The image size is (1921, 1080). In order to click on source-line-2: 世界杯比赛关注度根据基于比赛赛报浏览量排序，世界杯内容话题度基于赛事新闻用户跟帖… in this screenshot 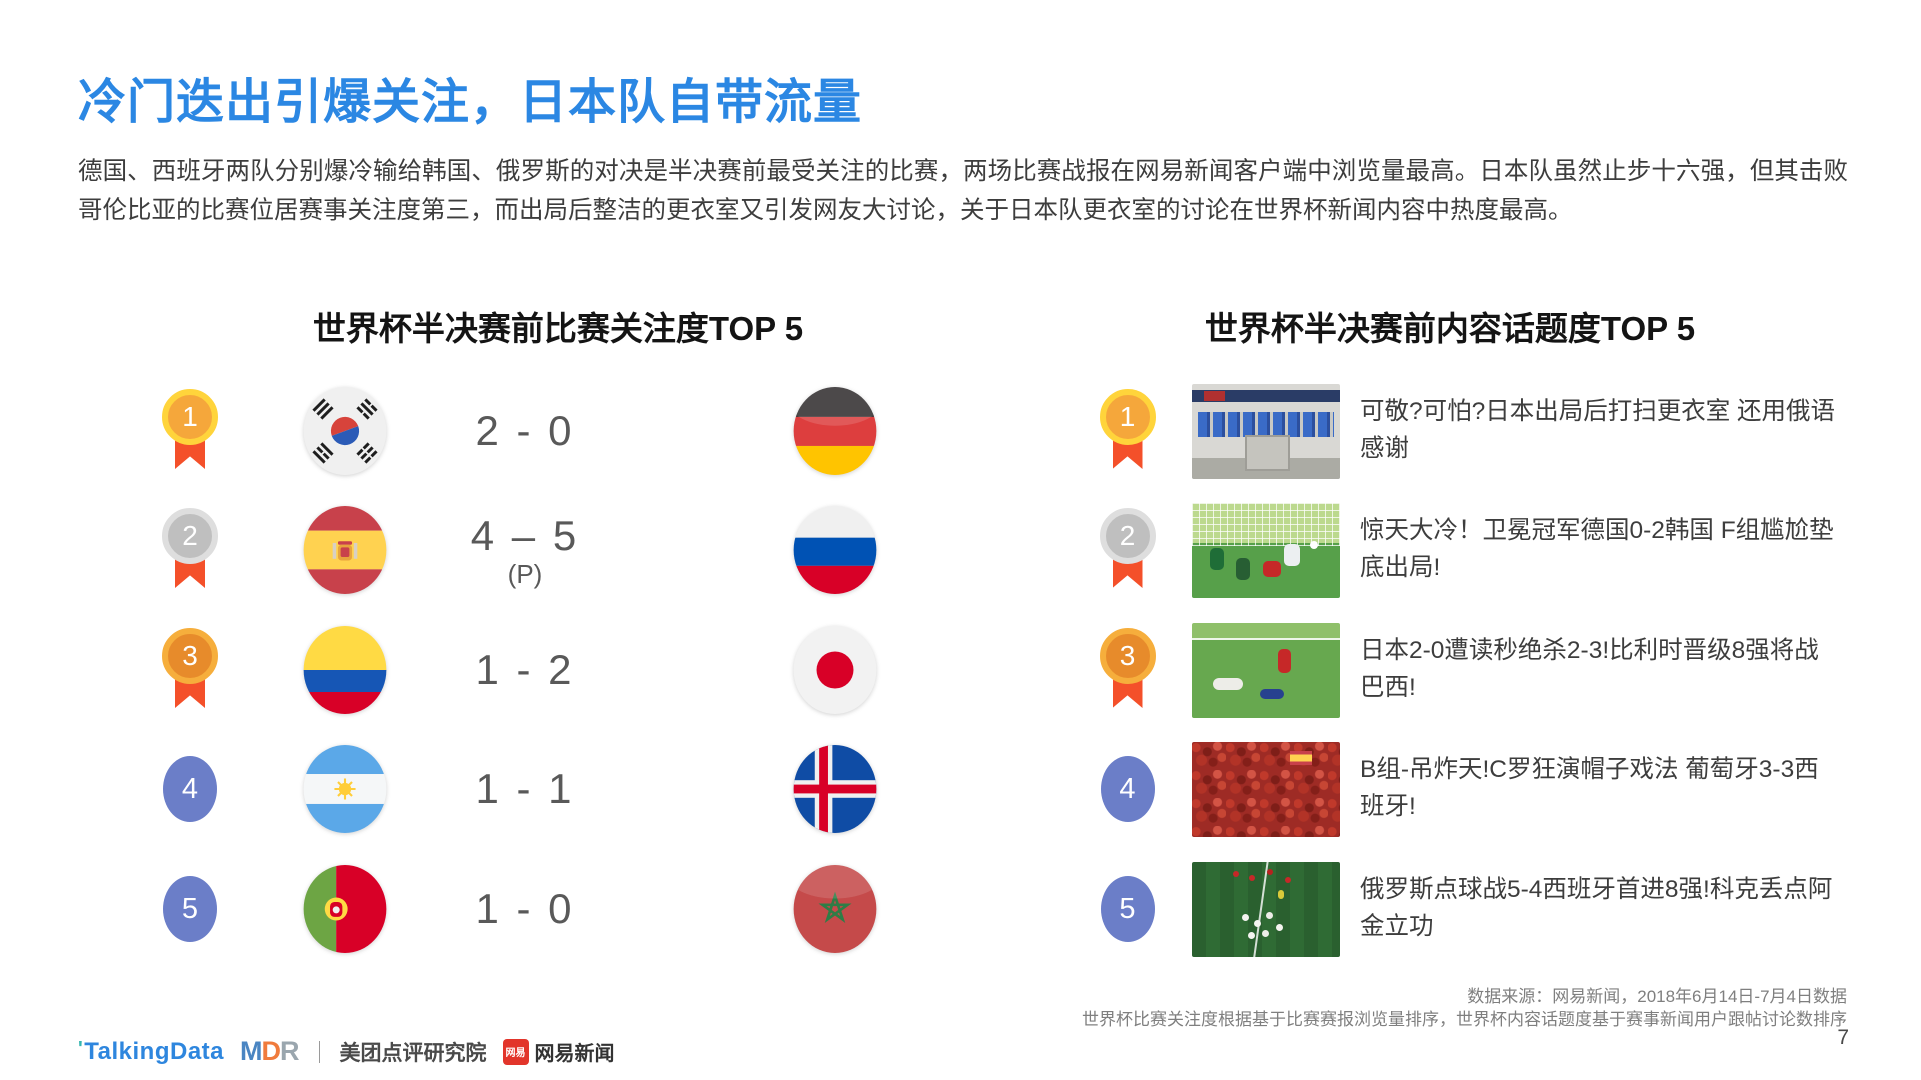, I will do `click(1464, 1019)`.